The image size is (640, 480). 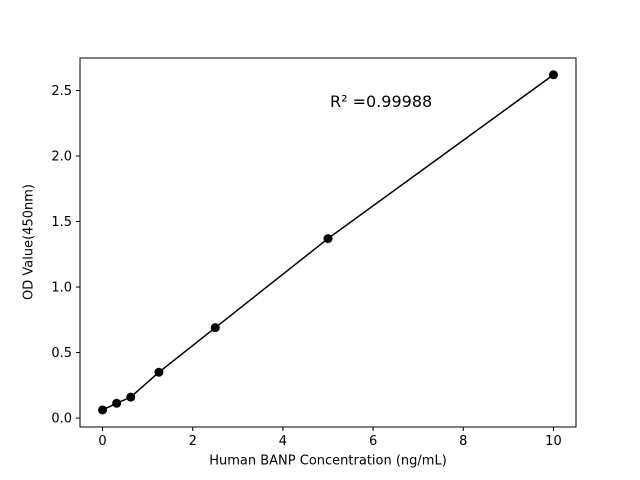 I want to click on y-tick-label: 2.0, so click(x=61, y=157).